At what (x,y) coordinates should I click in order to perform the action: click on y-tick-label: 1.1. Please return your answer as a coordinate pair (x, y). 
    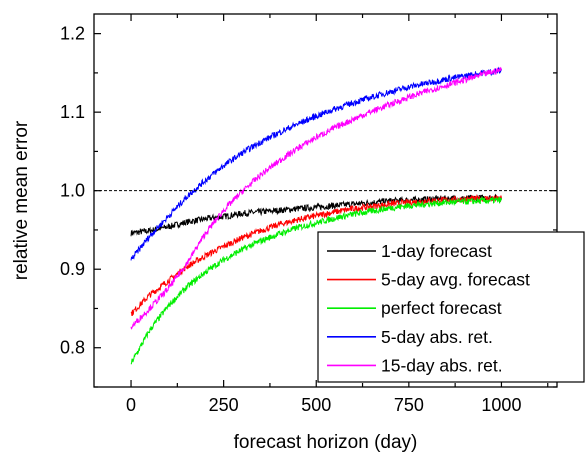
    Looking at the image, I should click on (72, 112).